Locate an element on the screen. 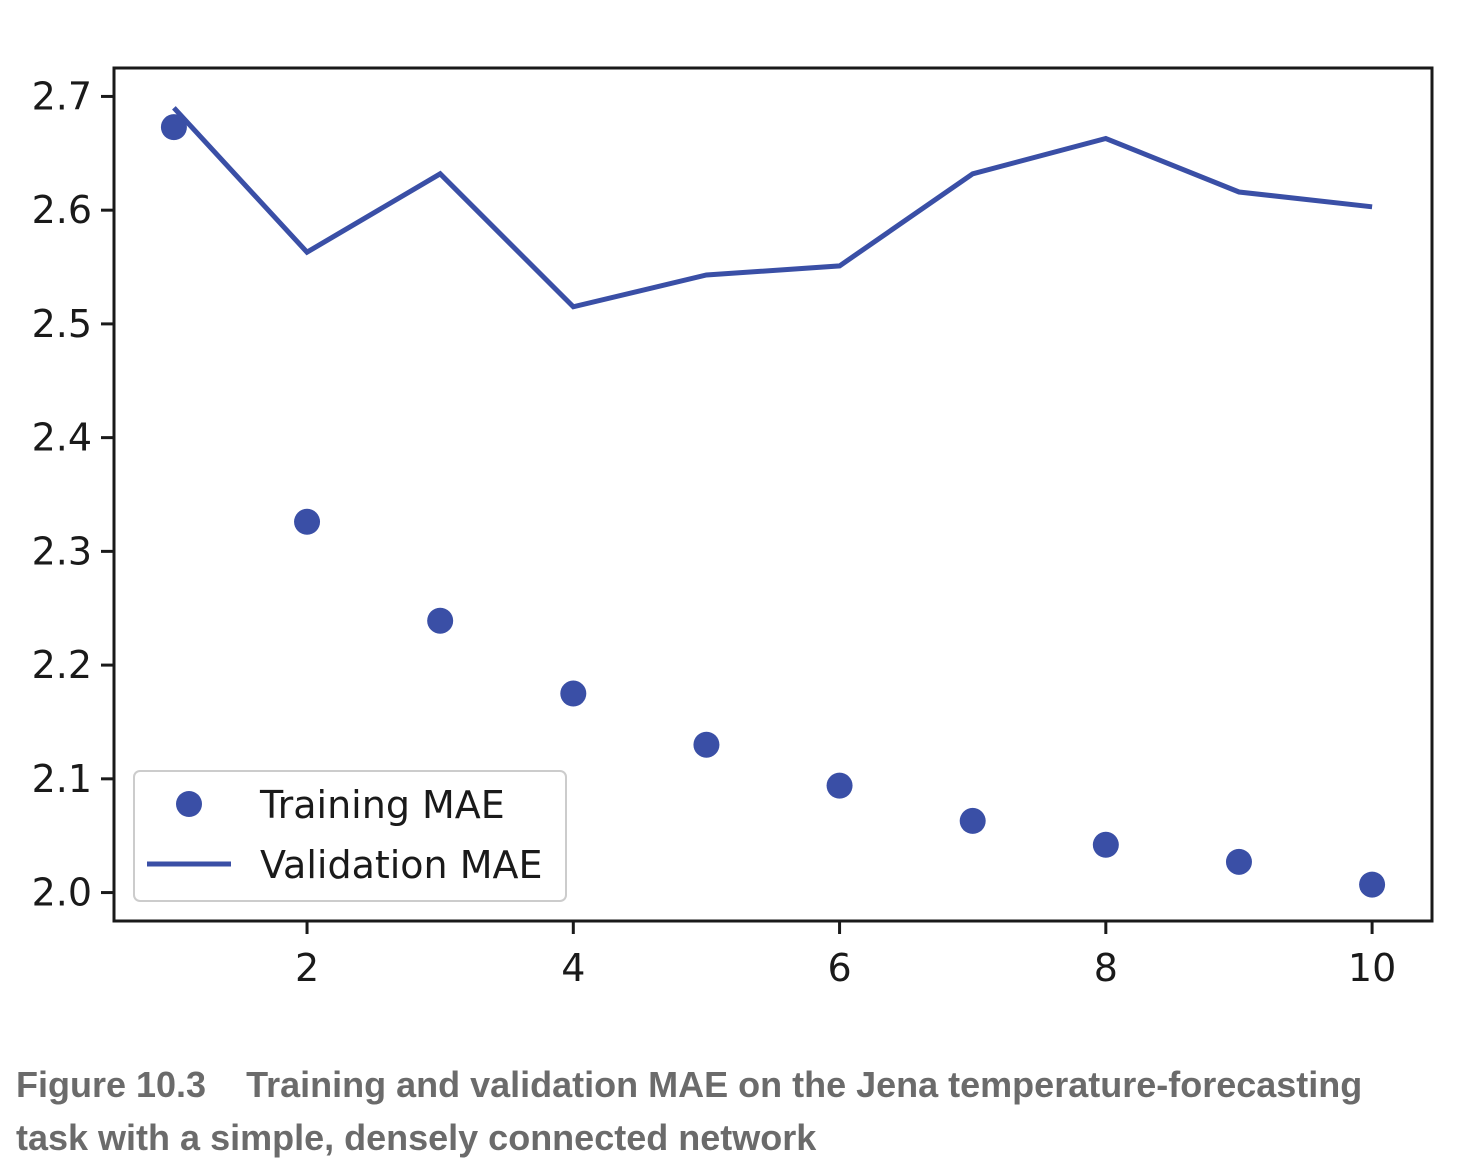 The height and width of the screenshot is (1174, 1468). x-tick-label: 4 is located at coordinates (573, 968).